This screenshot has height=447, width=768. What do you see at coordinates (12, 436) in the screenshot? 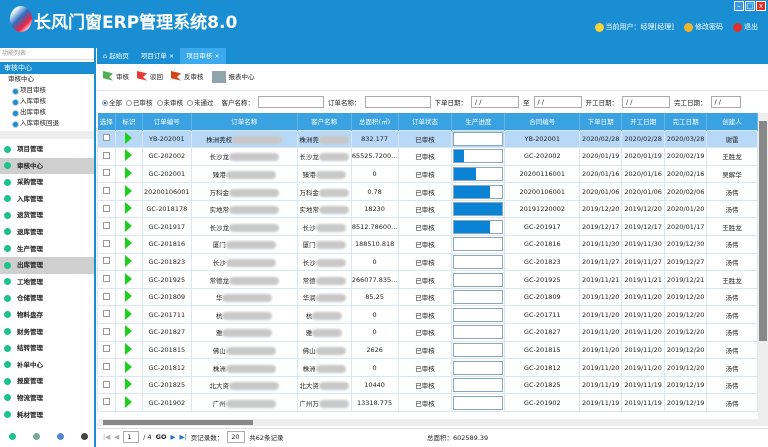
I see `module-icon` at bounding box center [12, 436].